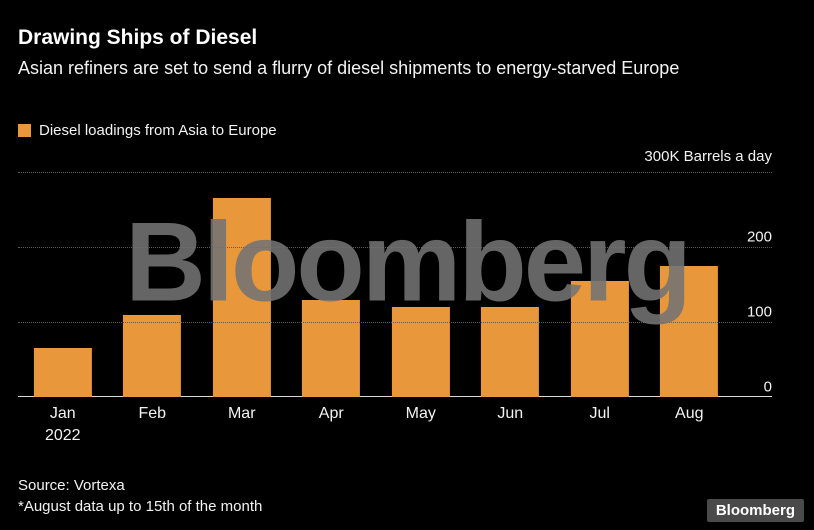  I want to click on x-axis-labels: Jan 2022 Feb Mar Apr May Jun Jul Aug, so click(376, 425).